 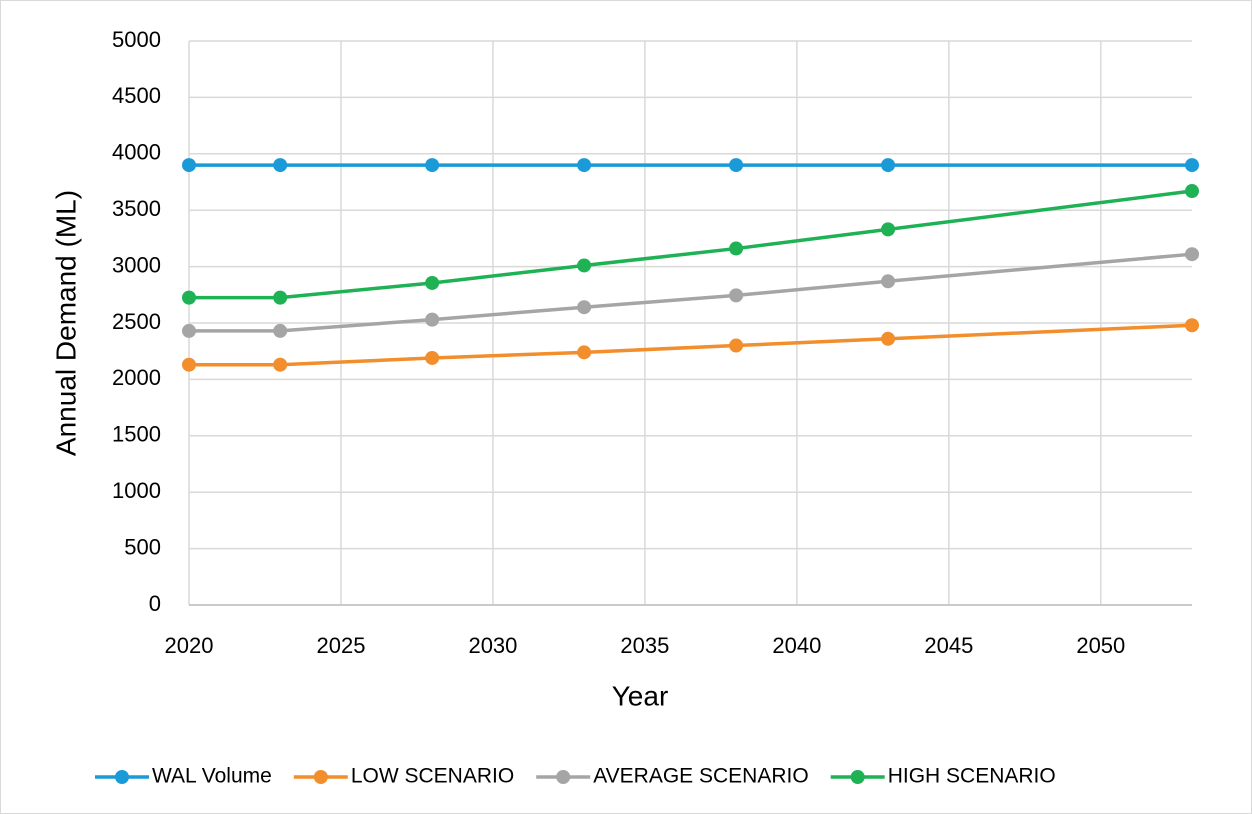 What do you see at coordinates (432, 776) in the screenshot?
I see `legend-label: LOW SCENARIO` at bounding box center [432, 776].